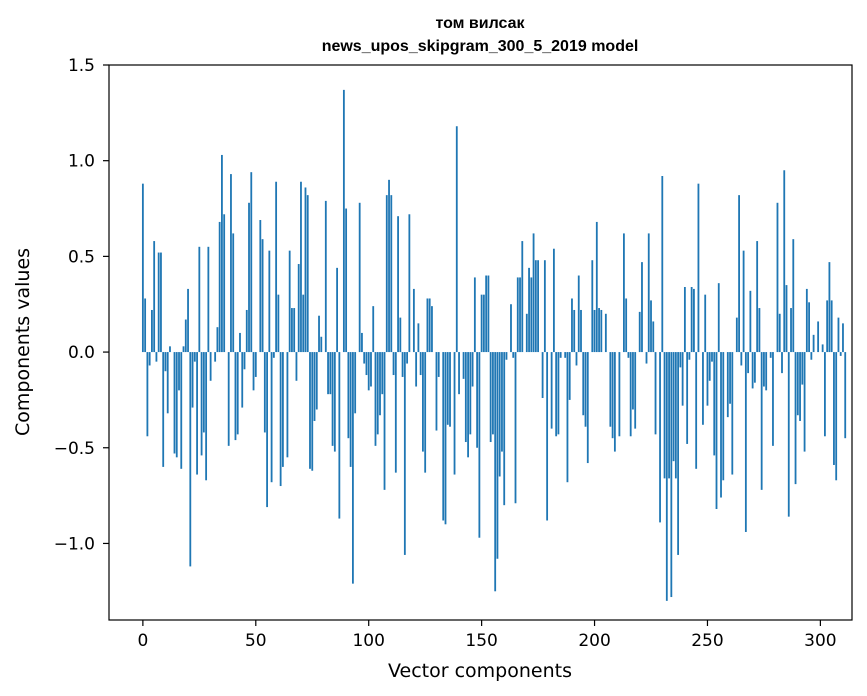 The width and height of the screenshot is (867, 696). What do you see at coordinates (74, 544) in the screenshot?
I see `y-tick-label-0: −1.0` at bounding box center [74, 544].